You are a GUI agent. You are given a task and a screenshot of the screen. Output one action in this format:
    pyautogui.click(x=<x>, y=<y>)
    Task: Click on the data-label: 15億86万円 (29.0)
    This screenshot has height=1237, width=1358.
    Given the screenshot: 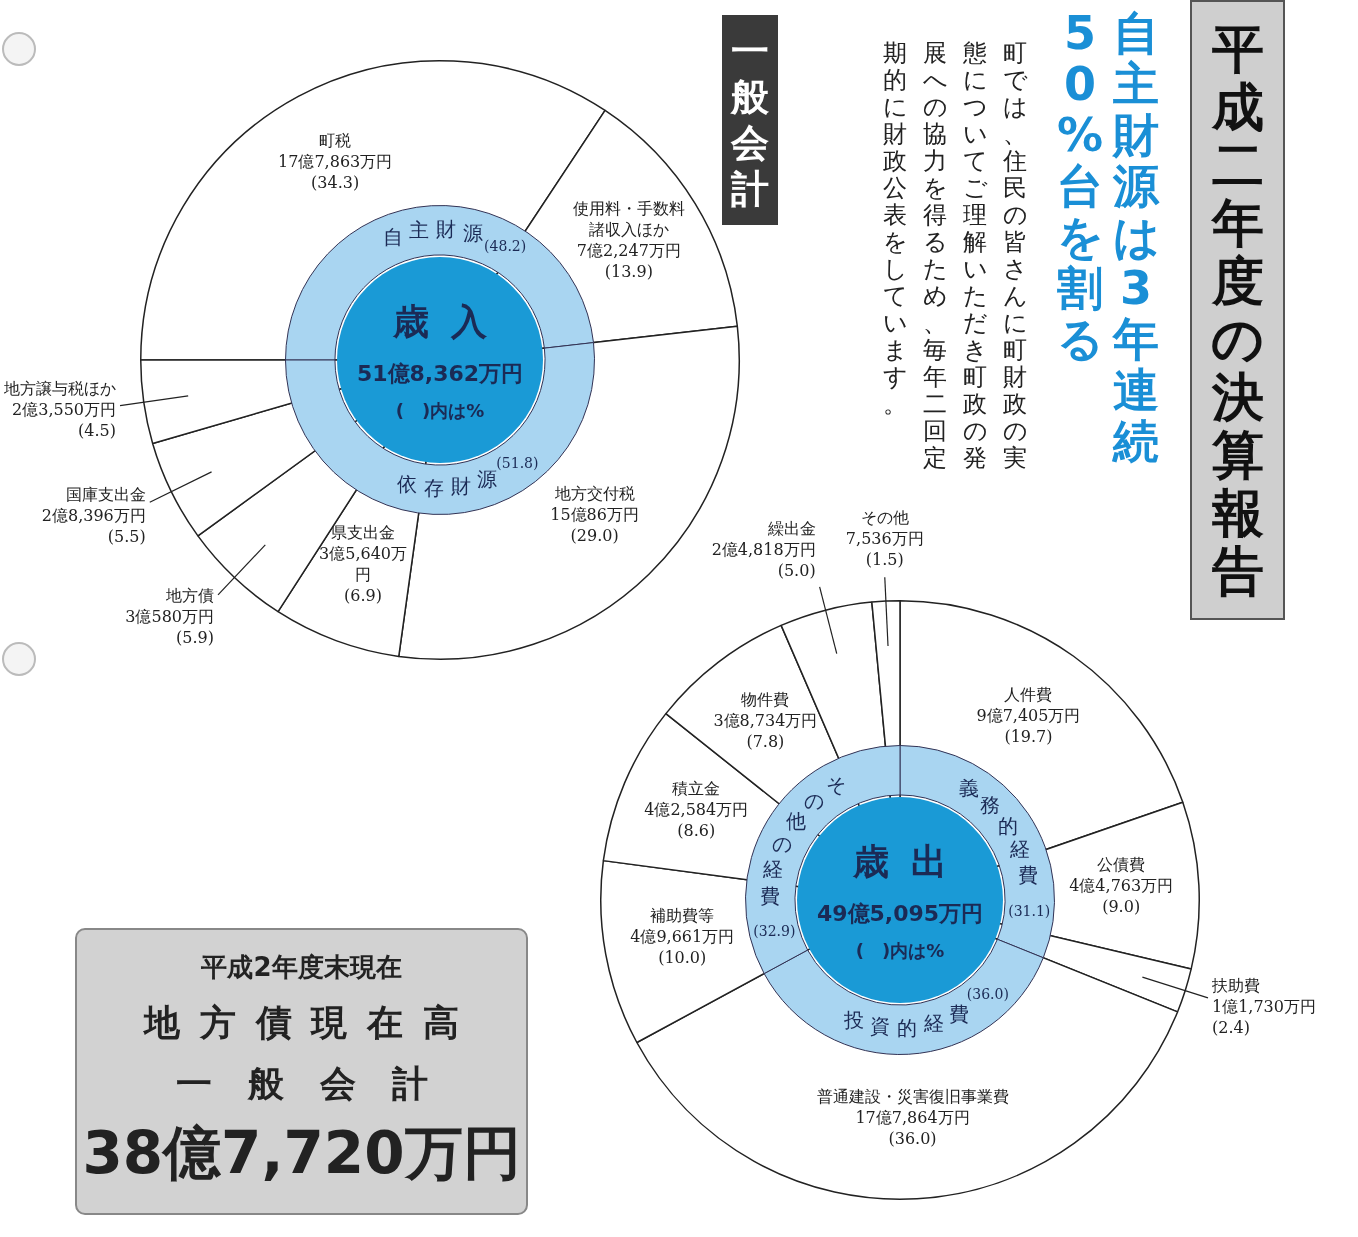 What is the action you would take?
    pyautogui.click(x=594, y=525)
    